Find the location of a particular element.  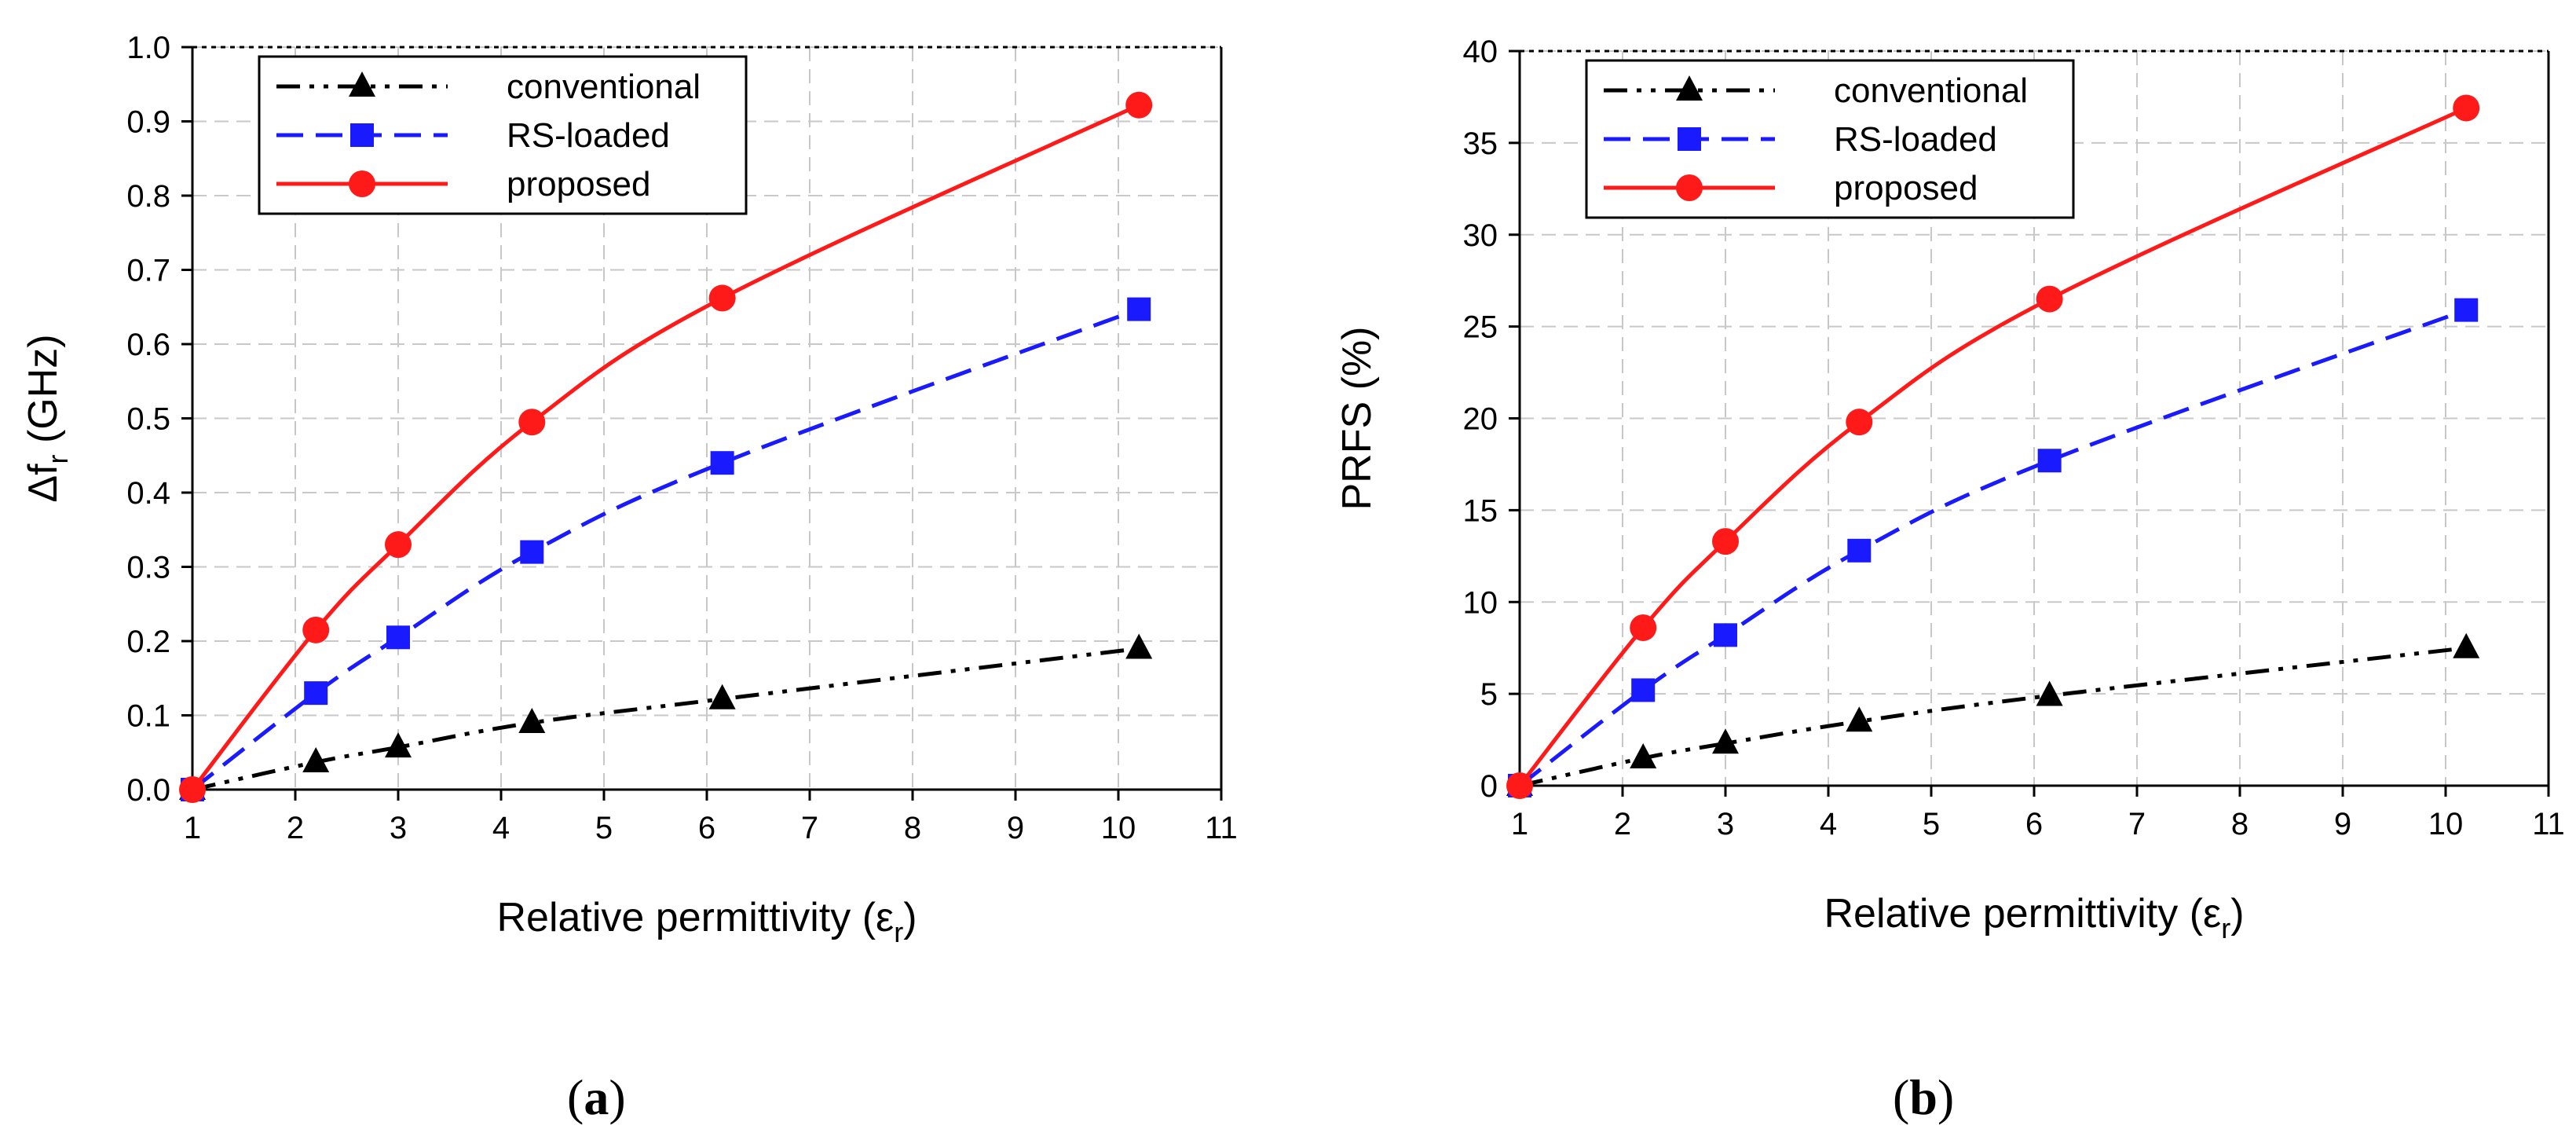

caption-b: (b) is located at coordinates (1924, 1097).